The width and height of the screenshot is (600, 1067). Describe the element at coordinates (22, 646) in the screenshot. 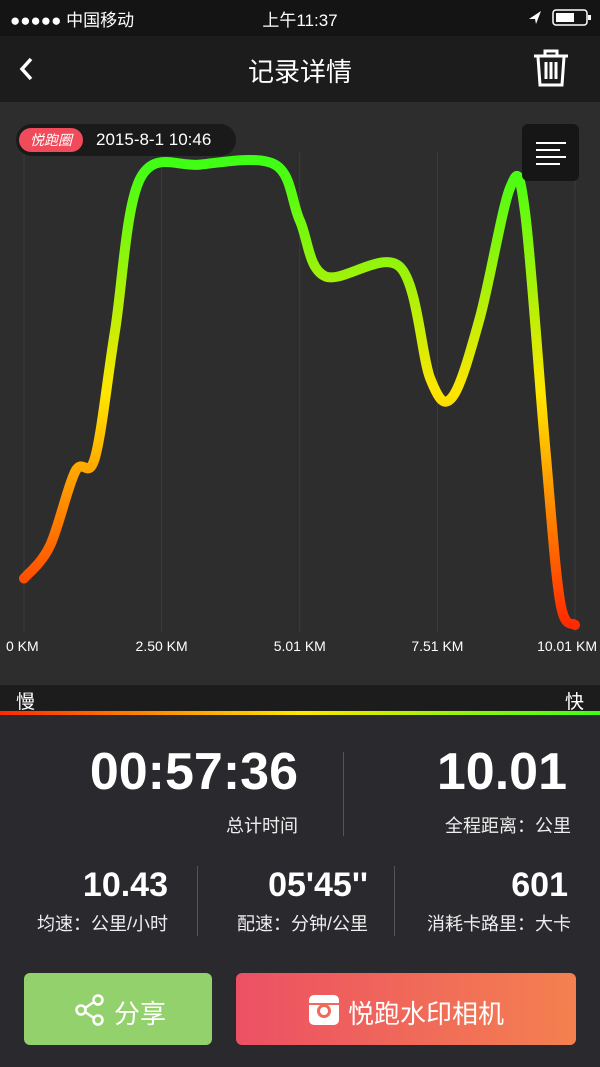

I see `x-tick-label: 0 KM` at that location.